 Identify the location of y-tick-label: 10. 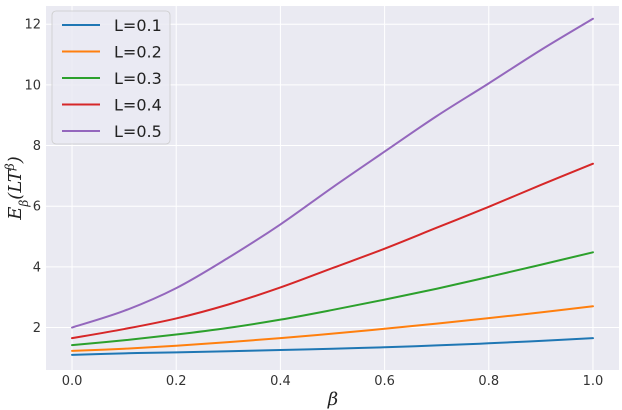
(32, 85).